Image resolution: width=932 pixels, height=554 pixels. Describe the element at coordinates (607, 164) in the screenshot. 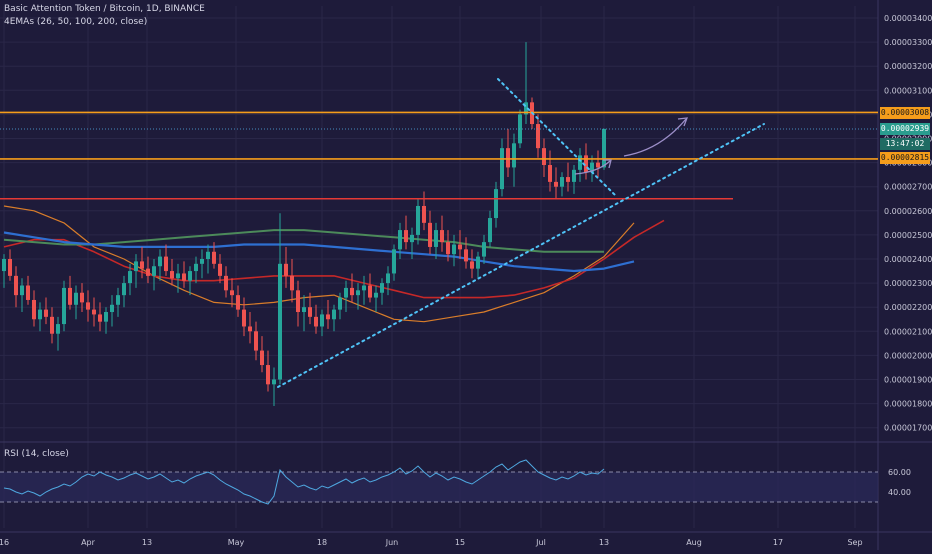

I see `pullback-arrowhead` at that location.